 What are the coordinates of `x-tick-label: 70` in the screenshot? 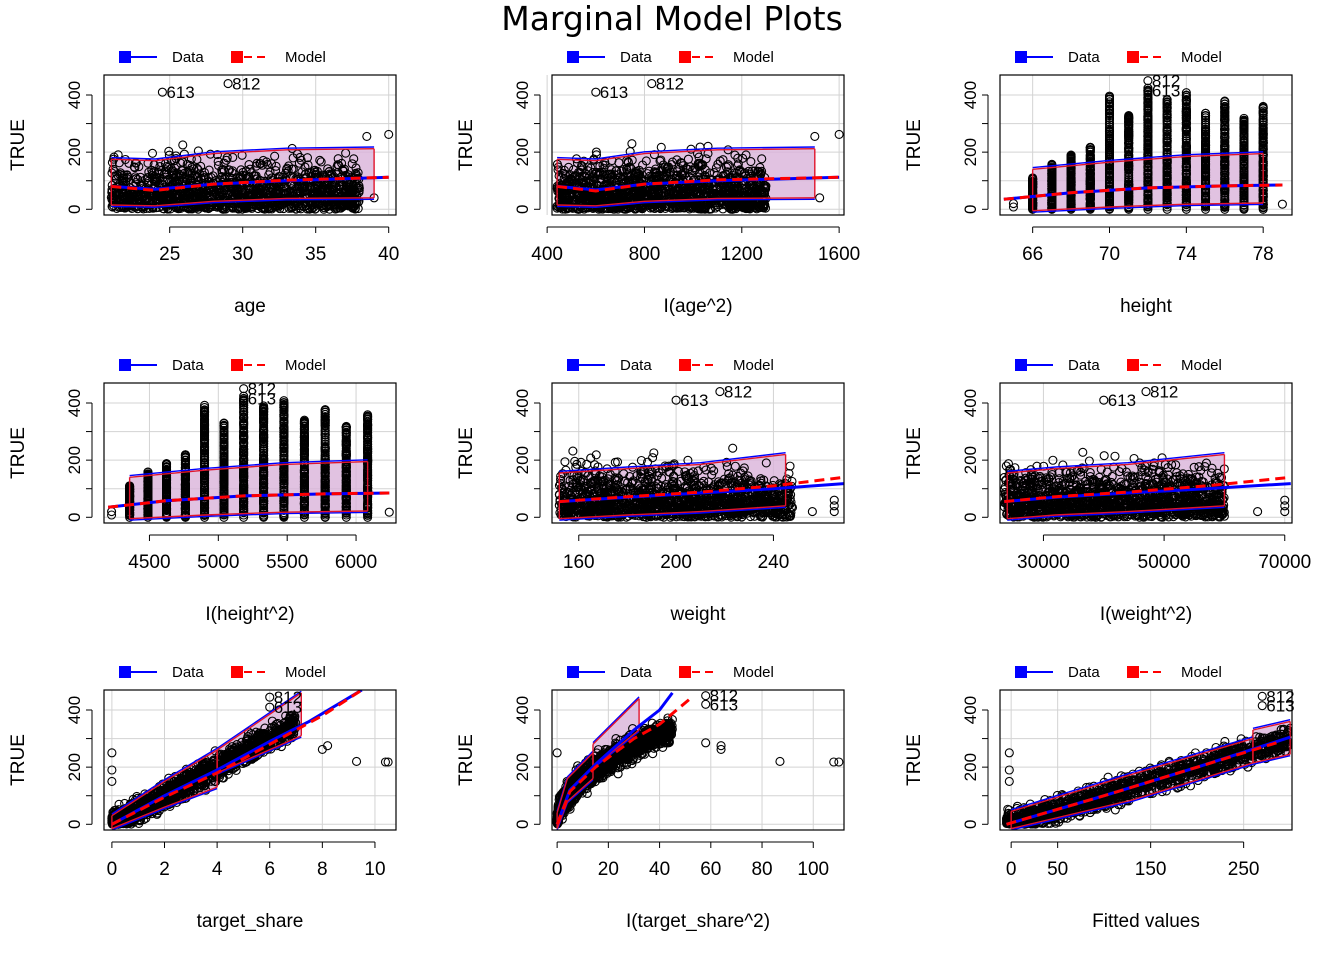 It's located at (1109, 254).